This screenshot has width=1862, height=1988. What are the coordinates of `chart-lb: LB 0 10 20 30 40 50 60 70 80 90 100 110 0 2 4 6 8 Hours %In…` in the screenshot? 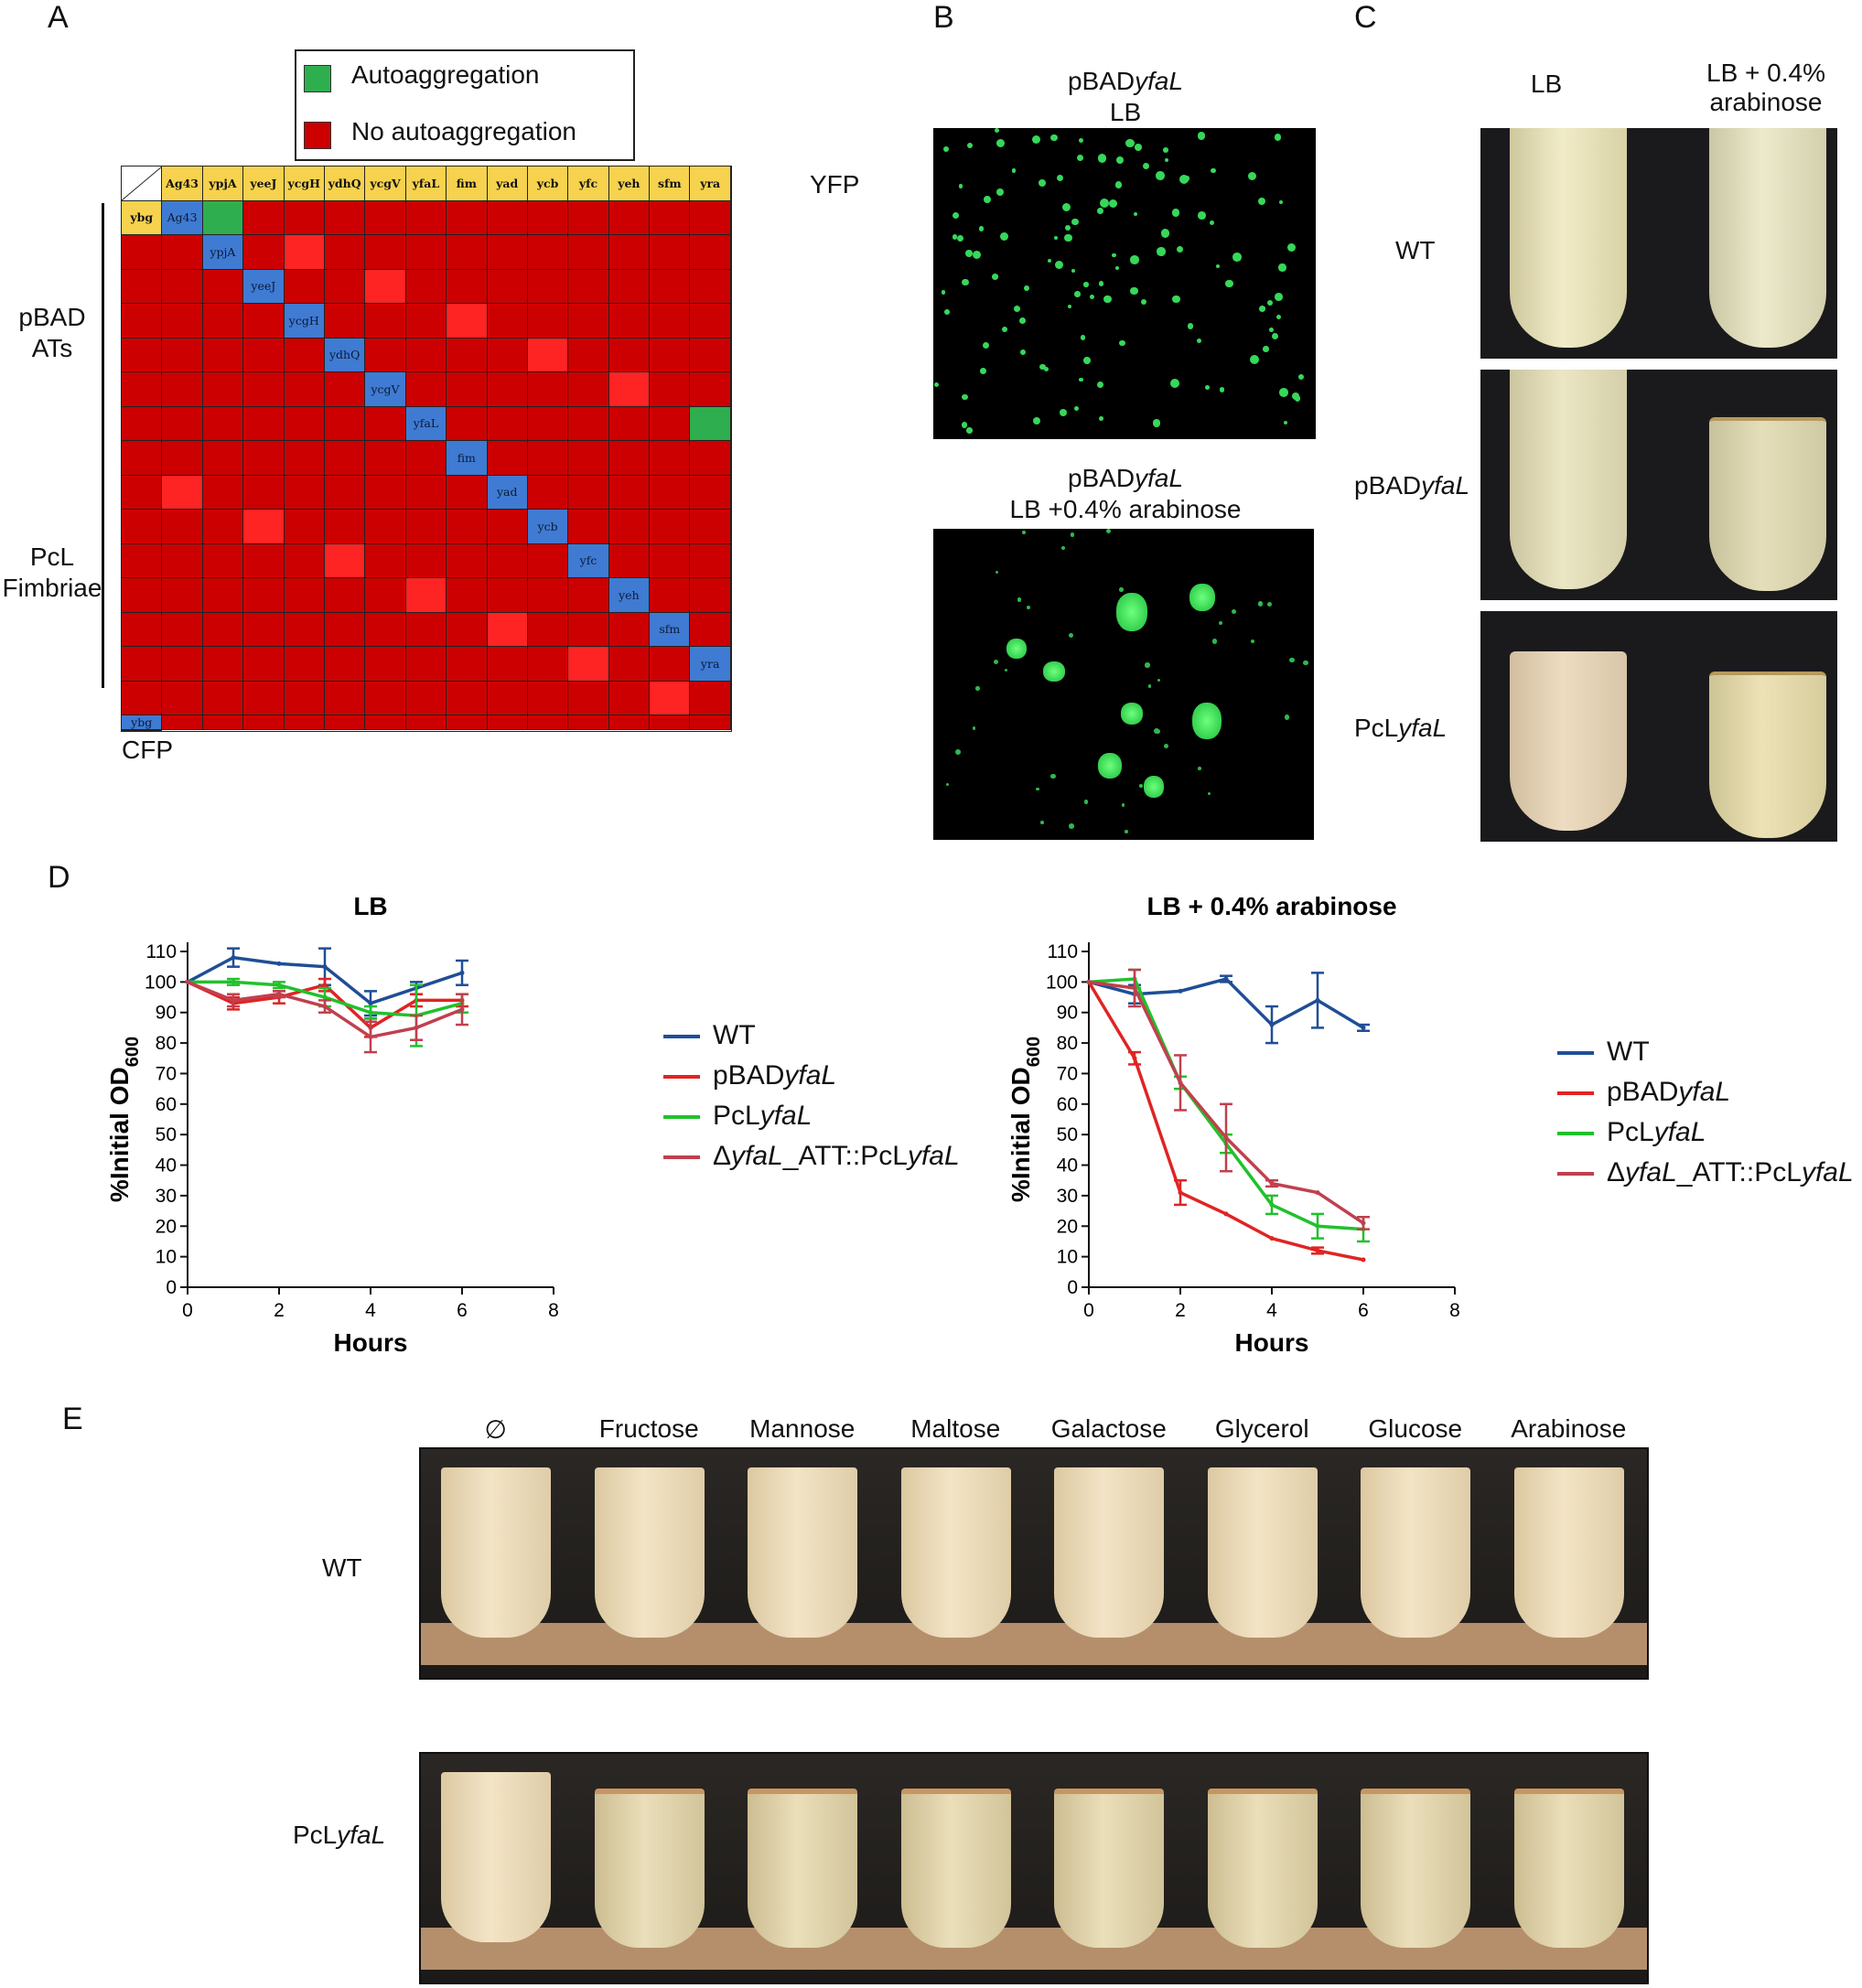 It's located at (332, 1125).